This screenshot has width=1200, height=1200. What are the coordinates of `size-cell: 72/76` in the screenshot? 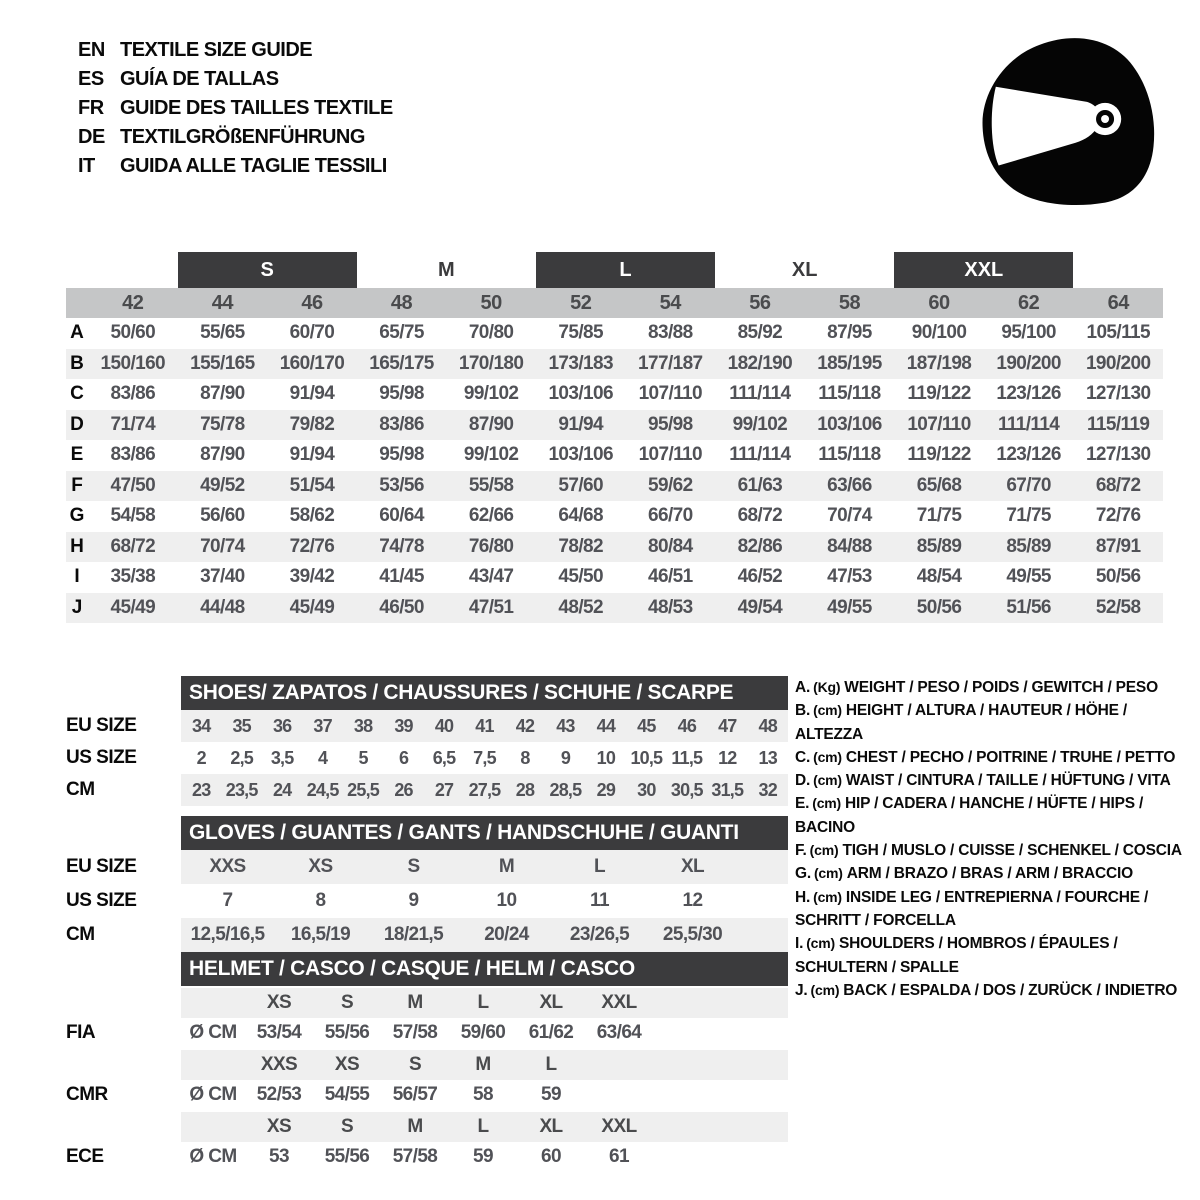 It's located at (1118, 516).